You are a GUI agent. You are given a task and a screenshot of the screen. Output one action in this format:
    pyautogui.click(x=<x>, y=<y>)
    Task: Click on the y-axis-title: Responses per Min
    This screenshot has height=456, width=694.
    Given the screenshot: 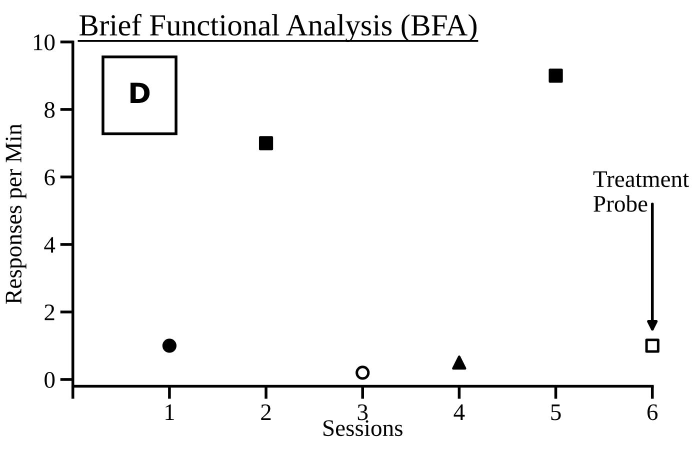 What is the action you would take?
    pyautogui.click(x=16, y=214)
    